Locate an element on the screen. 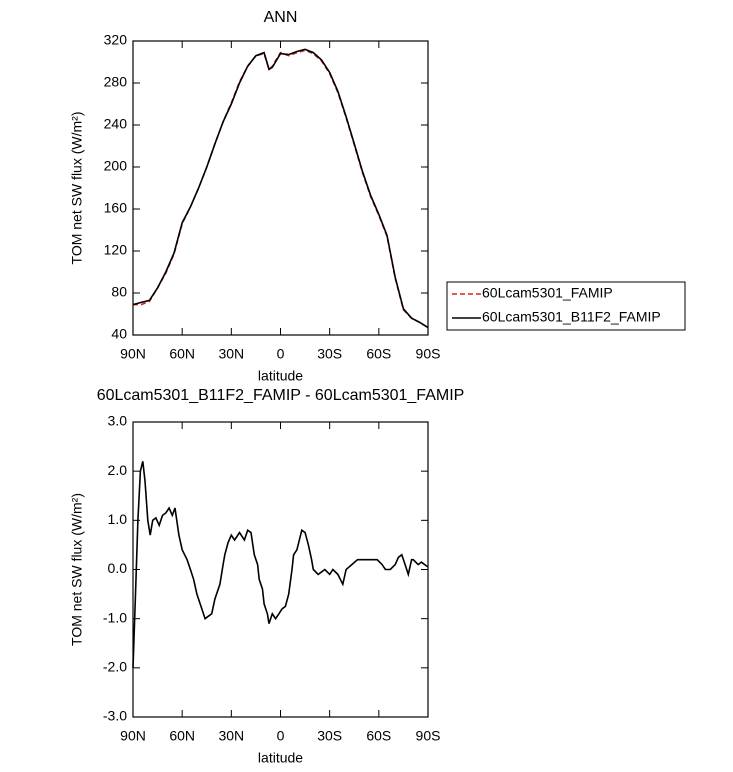 This screenshot has height=772, width=733. y-tick-label: 2.0 is located at coordinates (118, 470).